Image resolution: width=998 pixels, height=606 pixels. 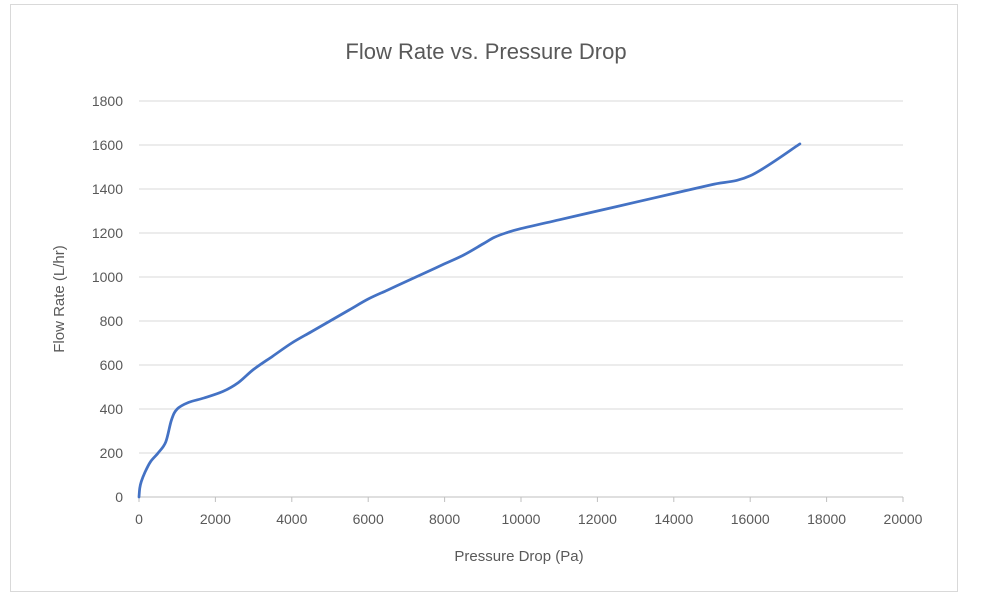 What do you see at coordinates (444, 519) in the screenshot?
I see `x-tick-label: 8000` at bounding box center [444, 519].